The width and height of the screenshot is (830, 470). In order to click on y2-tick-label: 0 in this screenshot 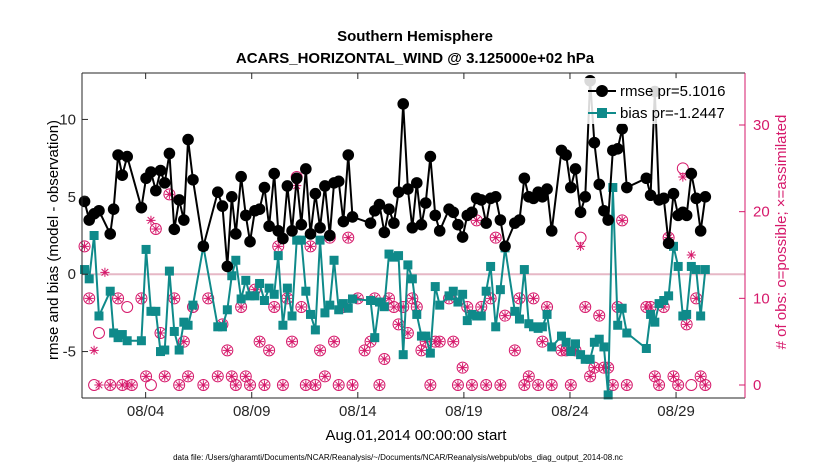, I will do `click(757, 385)`.